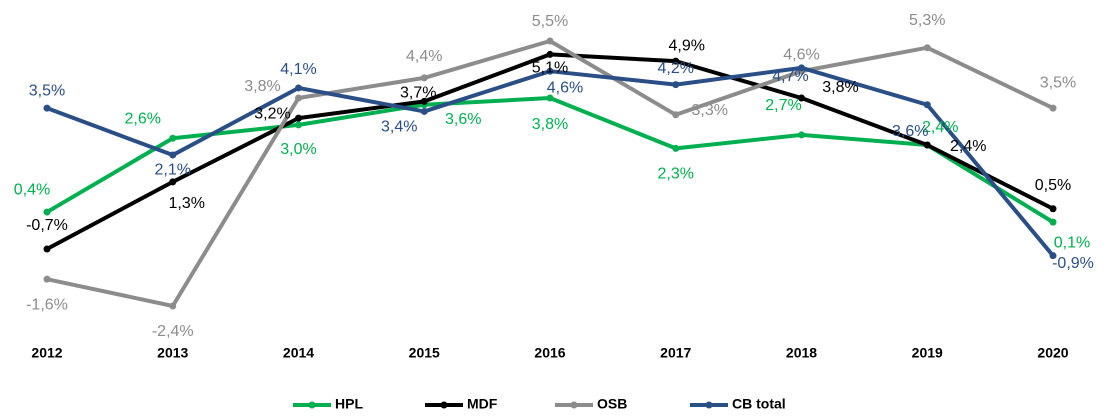 This screenshot has height=416, width=1117. I want to click on data-label: 3,7%, so click(418, 93).